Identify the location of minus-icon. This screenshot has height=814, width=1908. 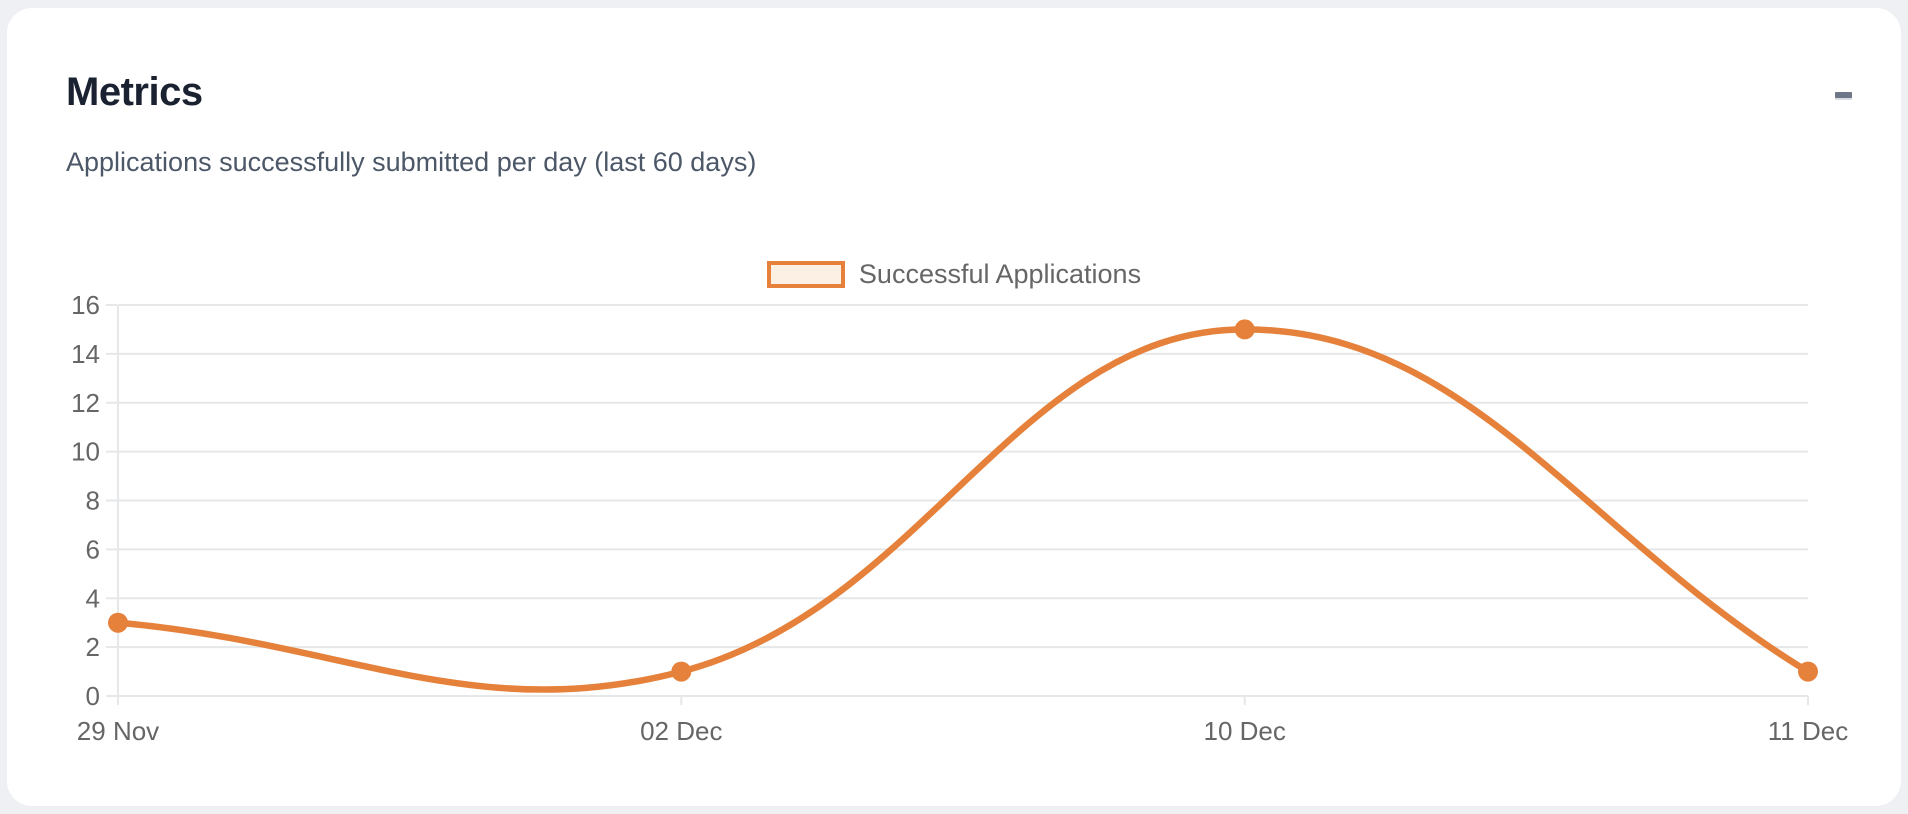
(1843, 95).